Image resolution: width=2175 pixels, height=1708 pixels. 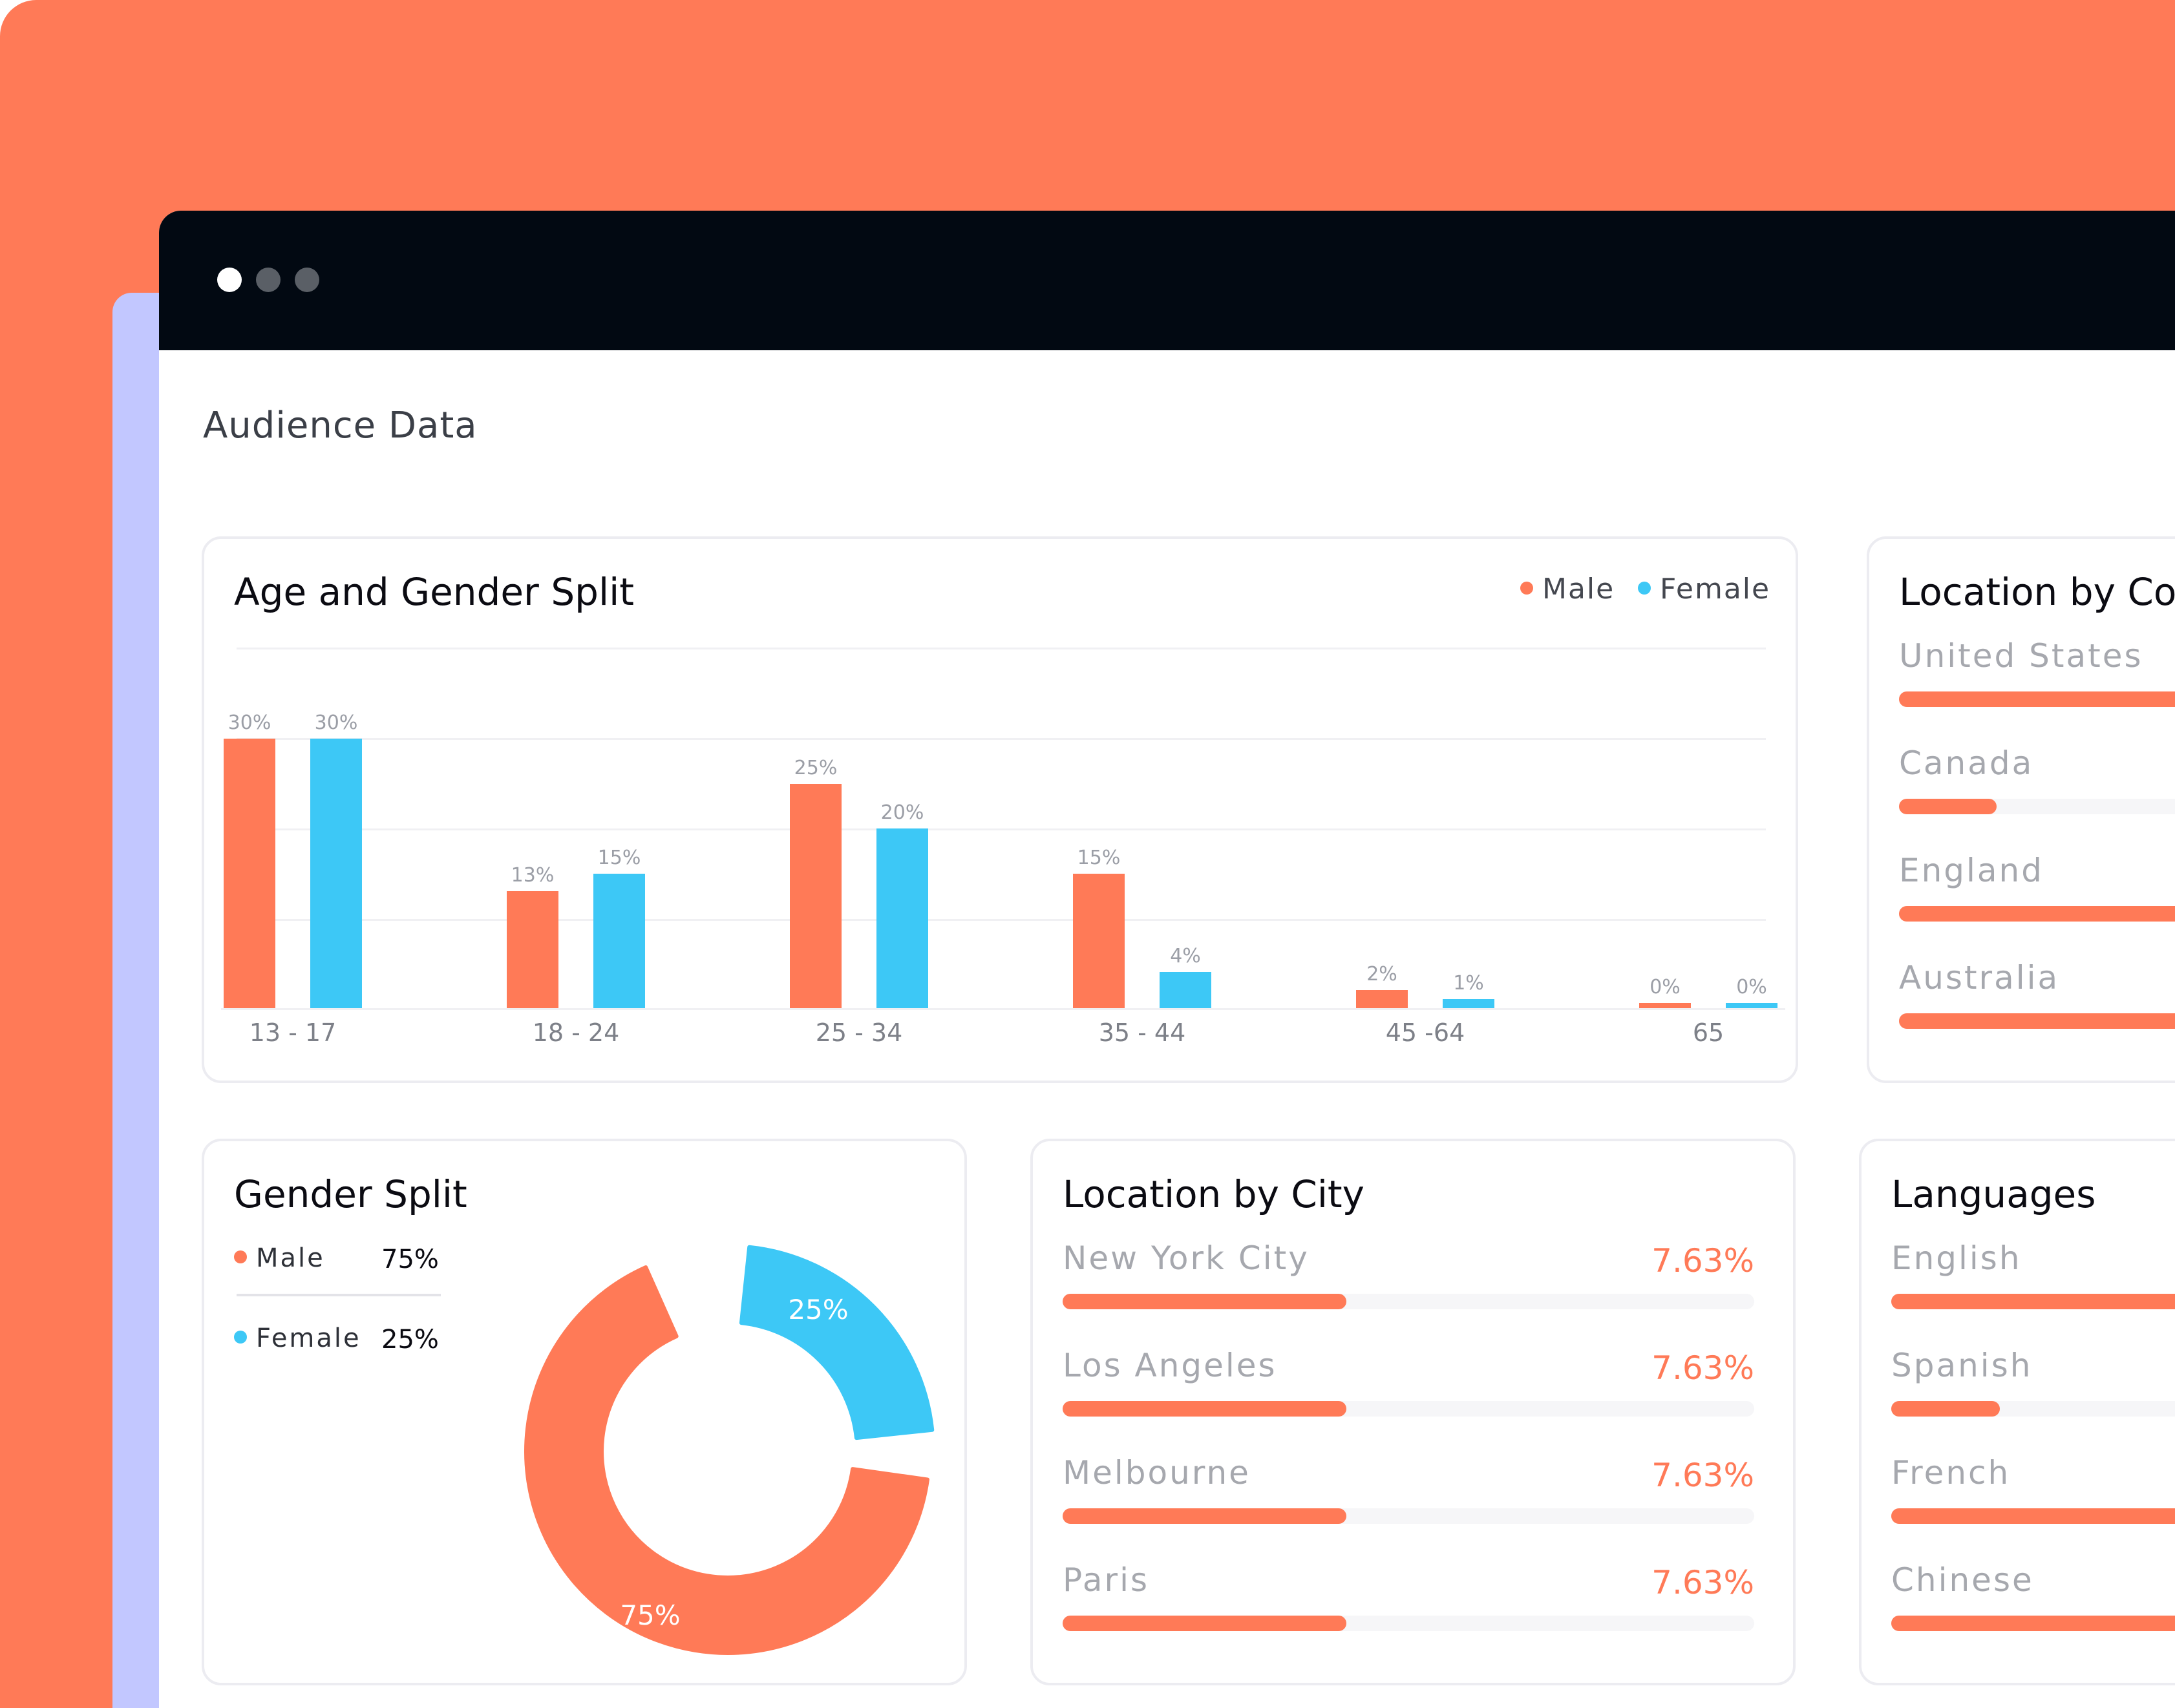 I want to click on location-country-title: Location by Co, so click(x=2037, y=592).